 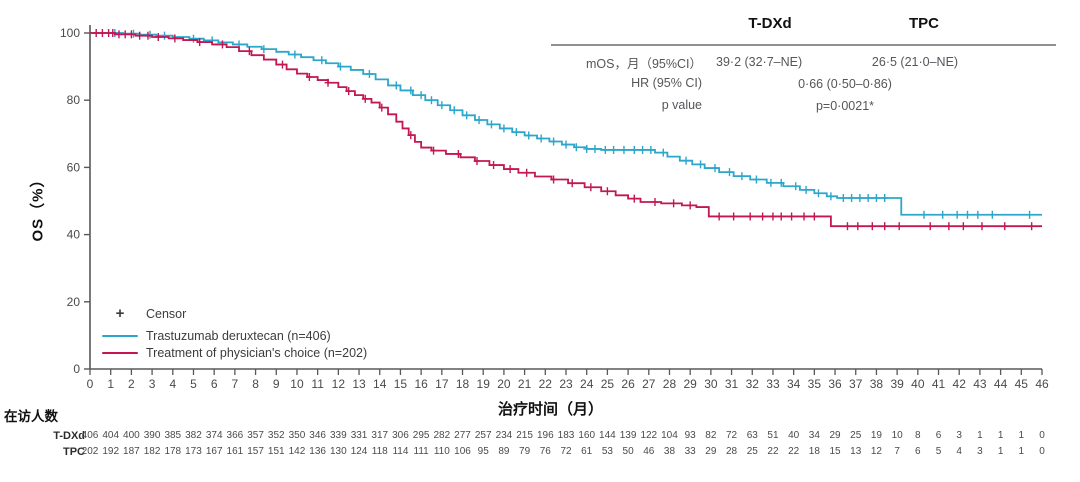 I want to click on stats-row1-label: mOS，月（95%CI）, so click(x=644, y=64).